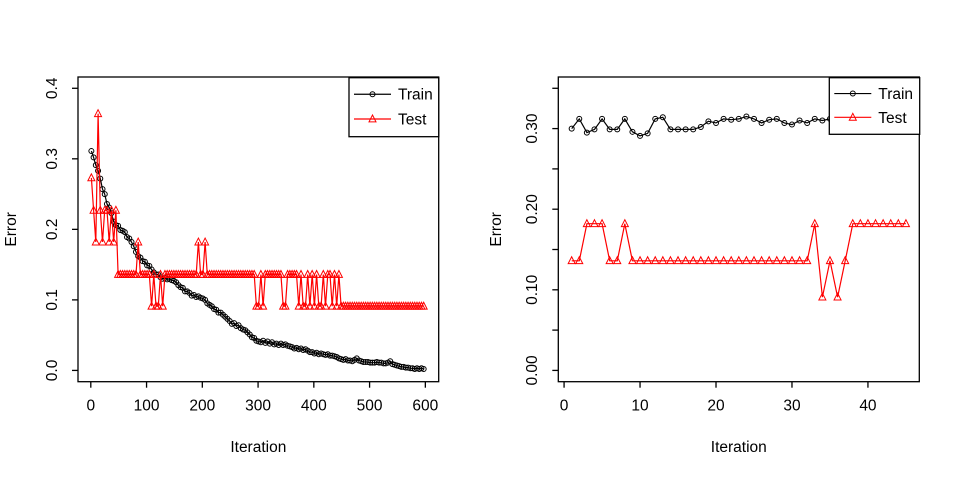  What do you see at coordinates (738, 260) in the screenshot?
I see `test-series-line` at bounding box center [738, 260].